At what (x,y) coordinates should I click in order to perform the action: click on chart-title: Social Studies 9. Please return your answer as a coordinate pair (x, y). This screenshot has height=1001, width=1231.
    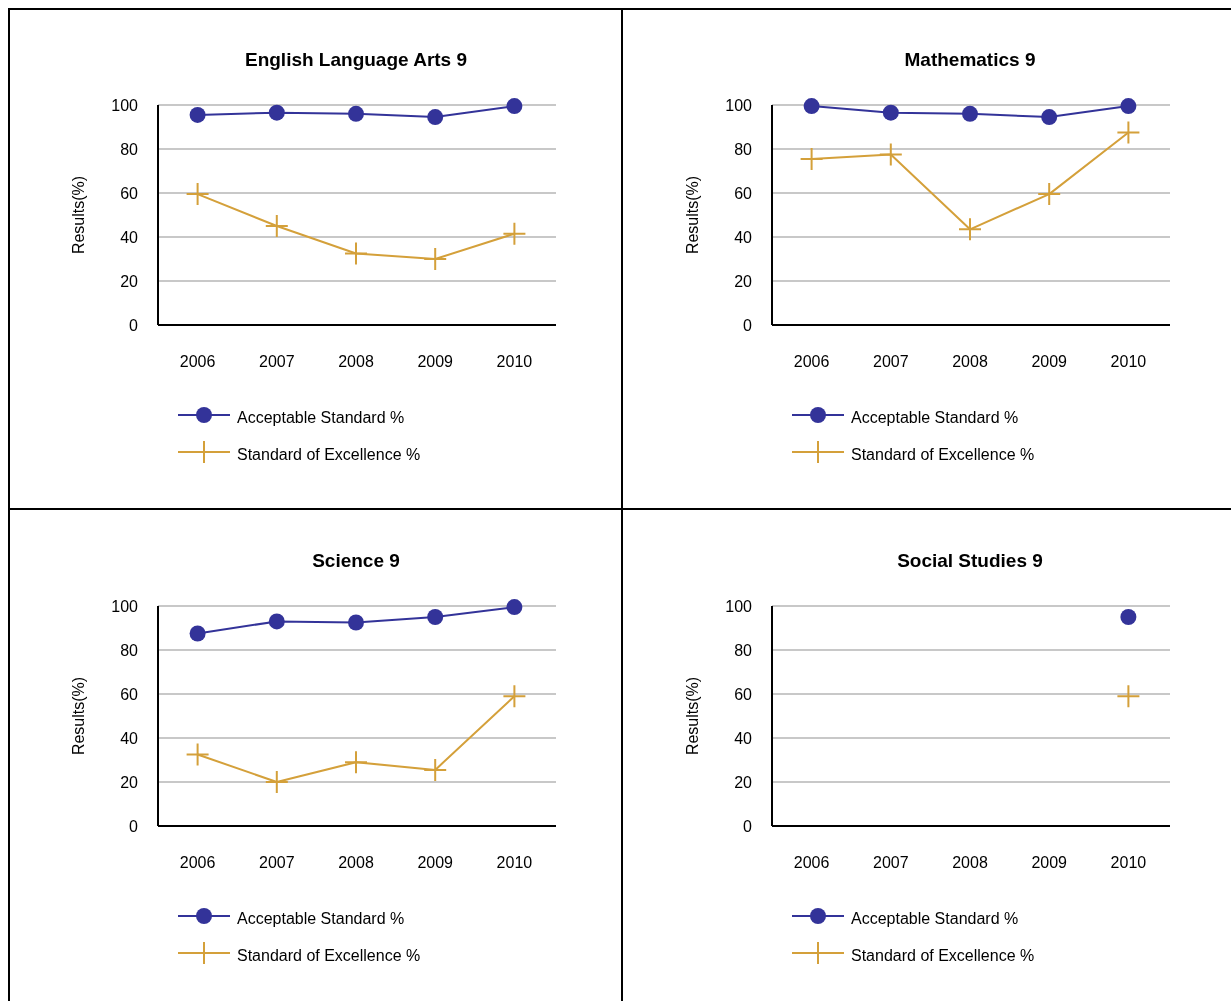
    Looking at the image, I should click on (970, 560).